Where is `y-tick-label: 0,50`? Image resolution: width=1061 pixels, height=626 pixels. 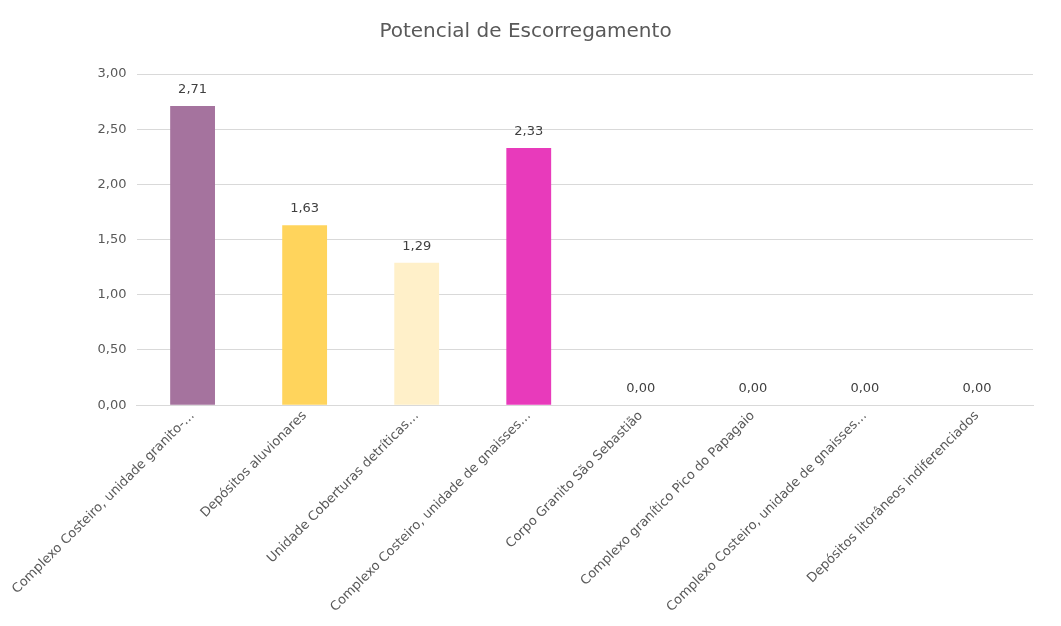 y-tick-label: 0,50 is located at coordinates (112, 349).